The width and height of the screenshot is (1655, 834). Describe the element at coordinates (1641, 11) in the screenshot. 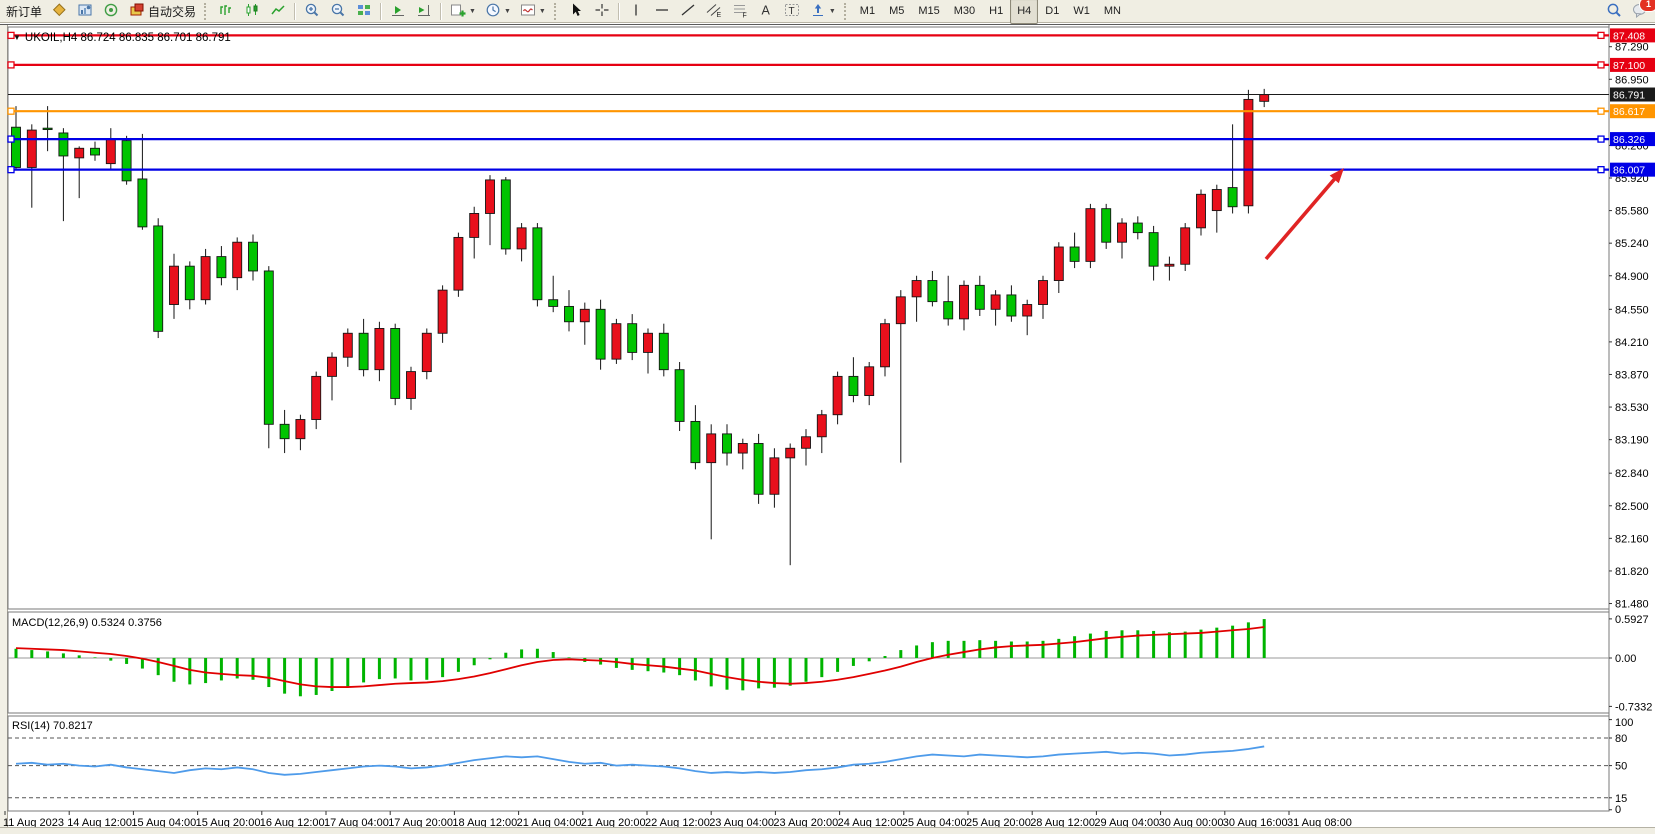

I see `notifications-icon: 1` at that location.